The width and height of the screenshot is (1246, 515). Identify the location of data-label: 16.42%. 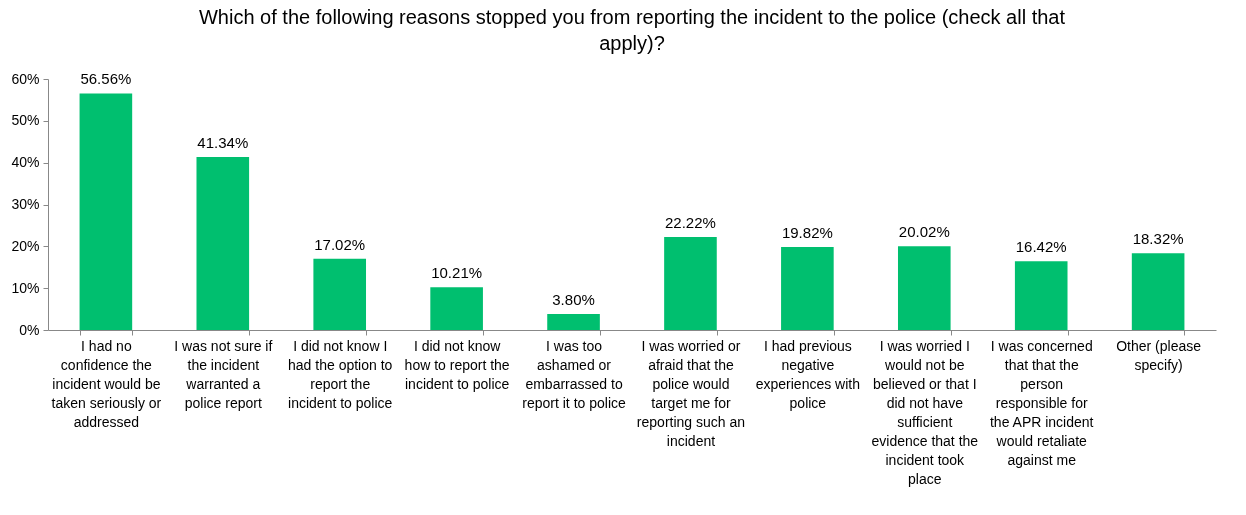
(1041, 247).